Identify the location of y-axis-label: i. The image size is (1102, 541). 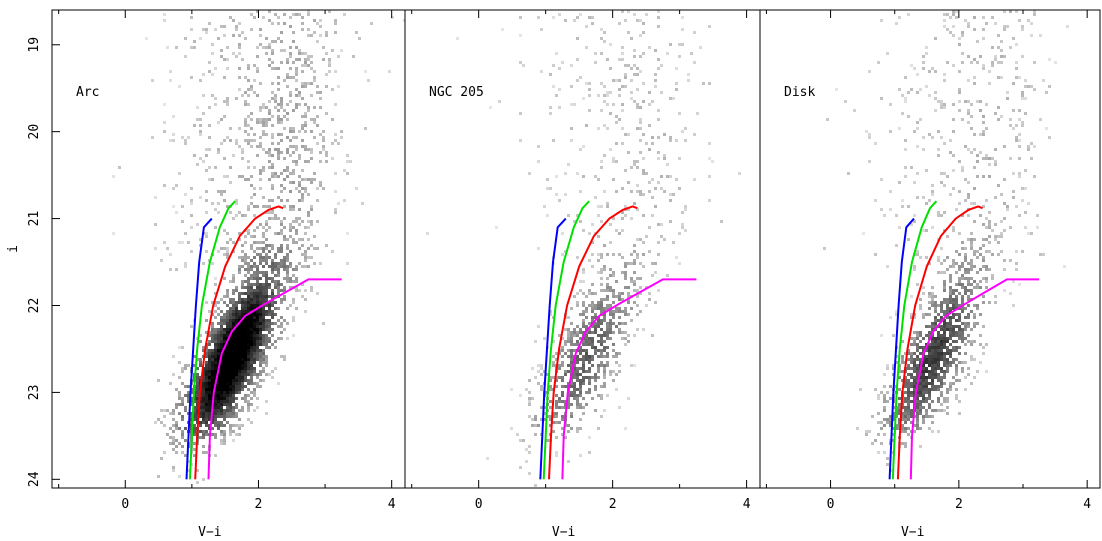
(13, 249).